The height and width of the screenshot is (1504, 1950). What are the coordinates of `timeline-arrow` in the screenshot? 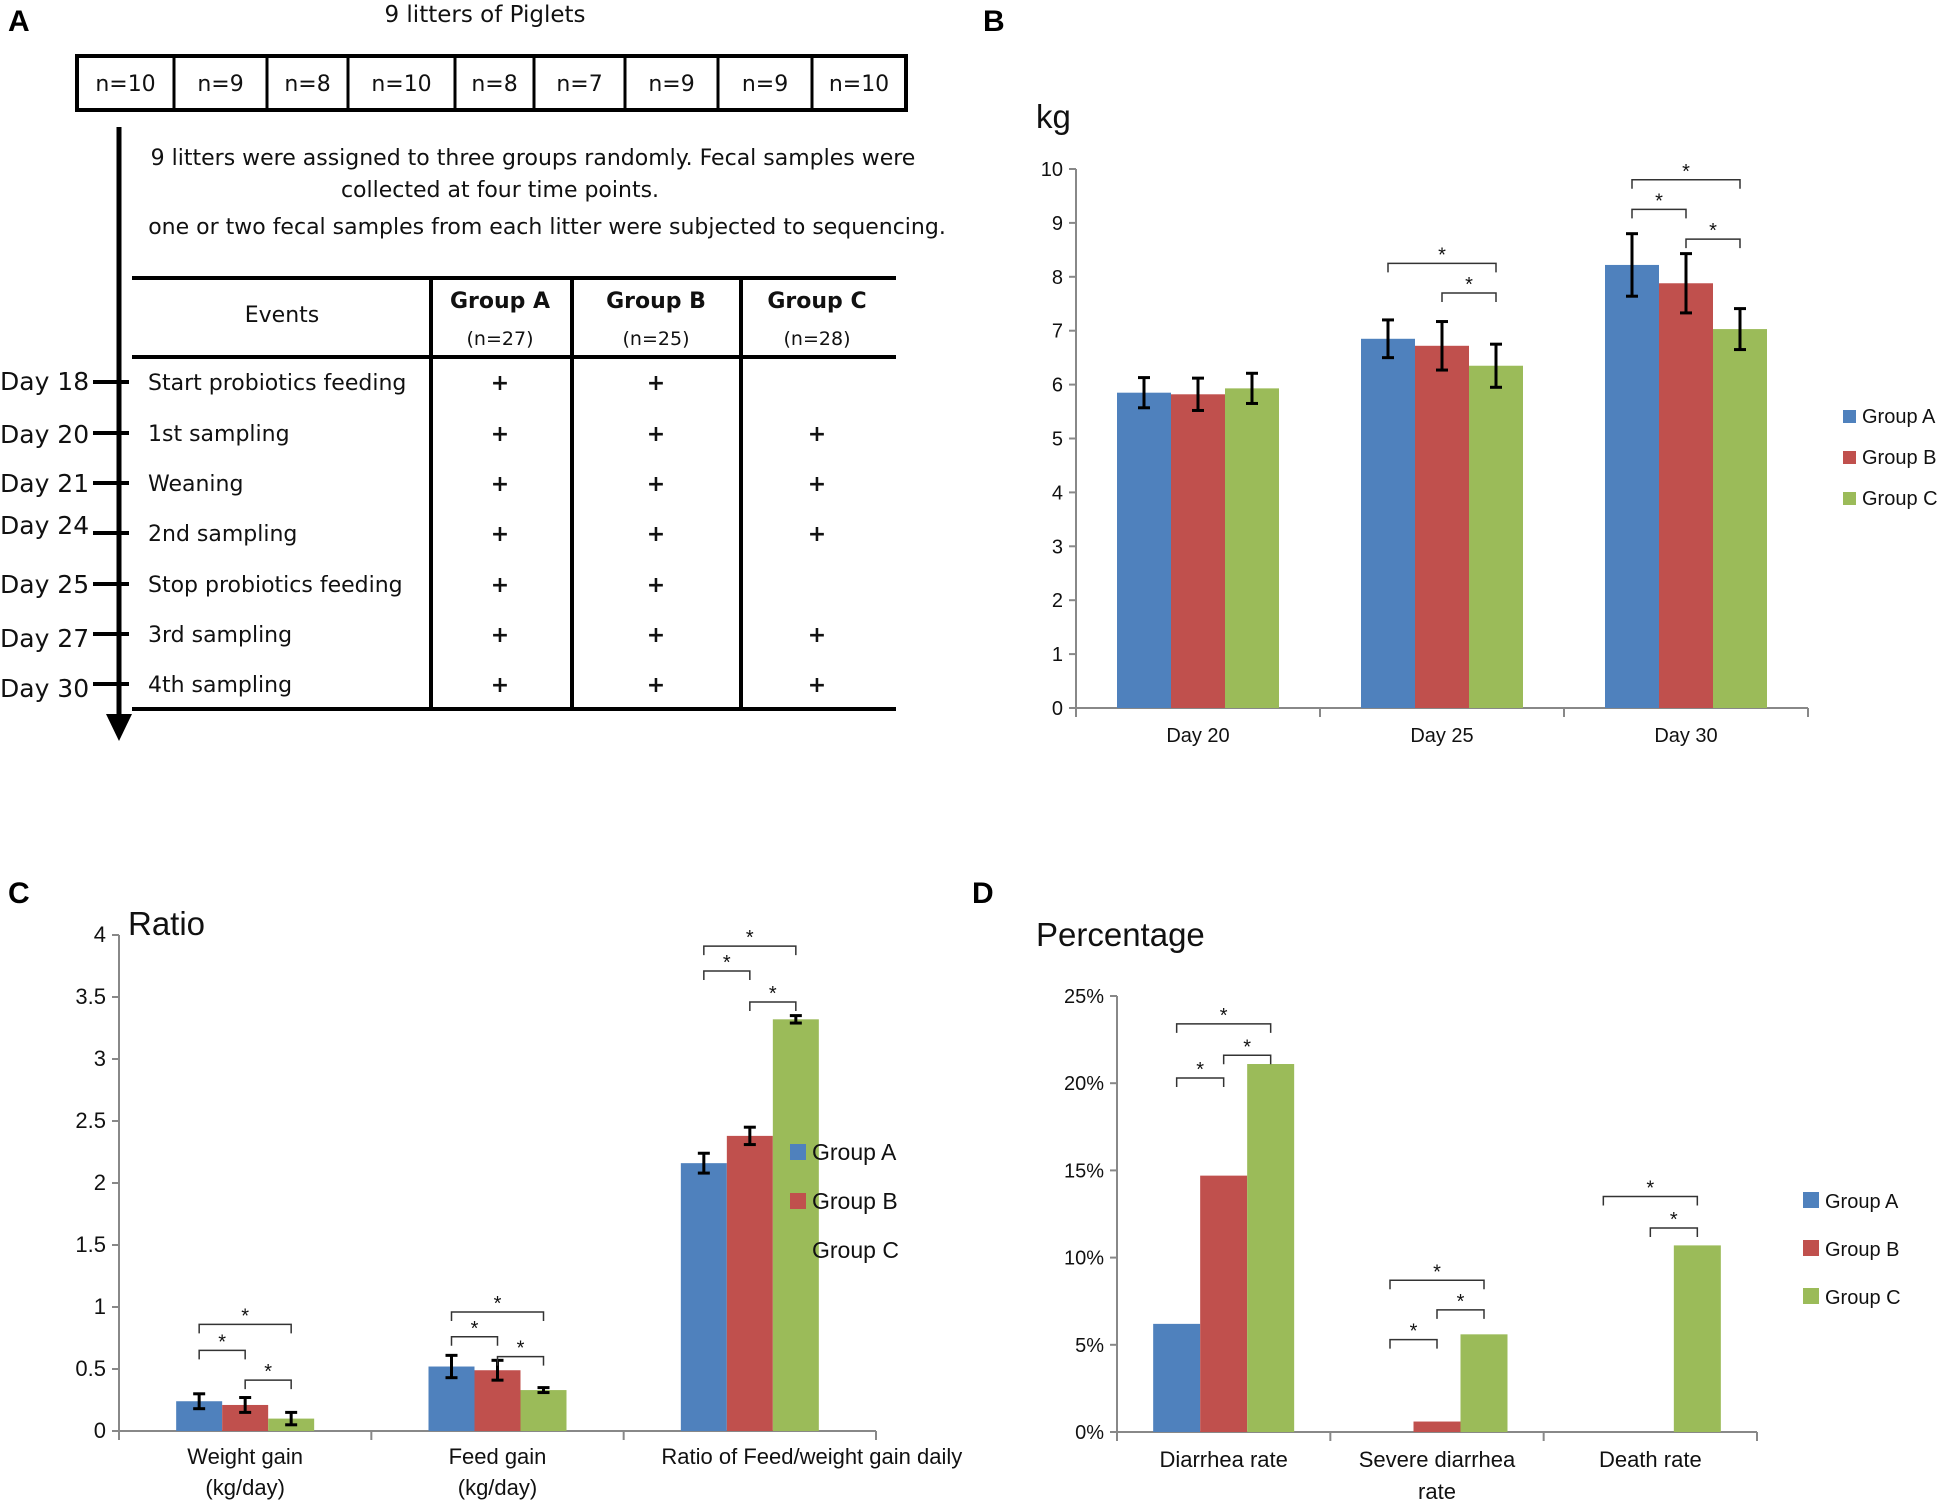 It's located at (119, 434).